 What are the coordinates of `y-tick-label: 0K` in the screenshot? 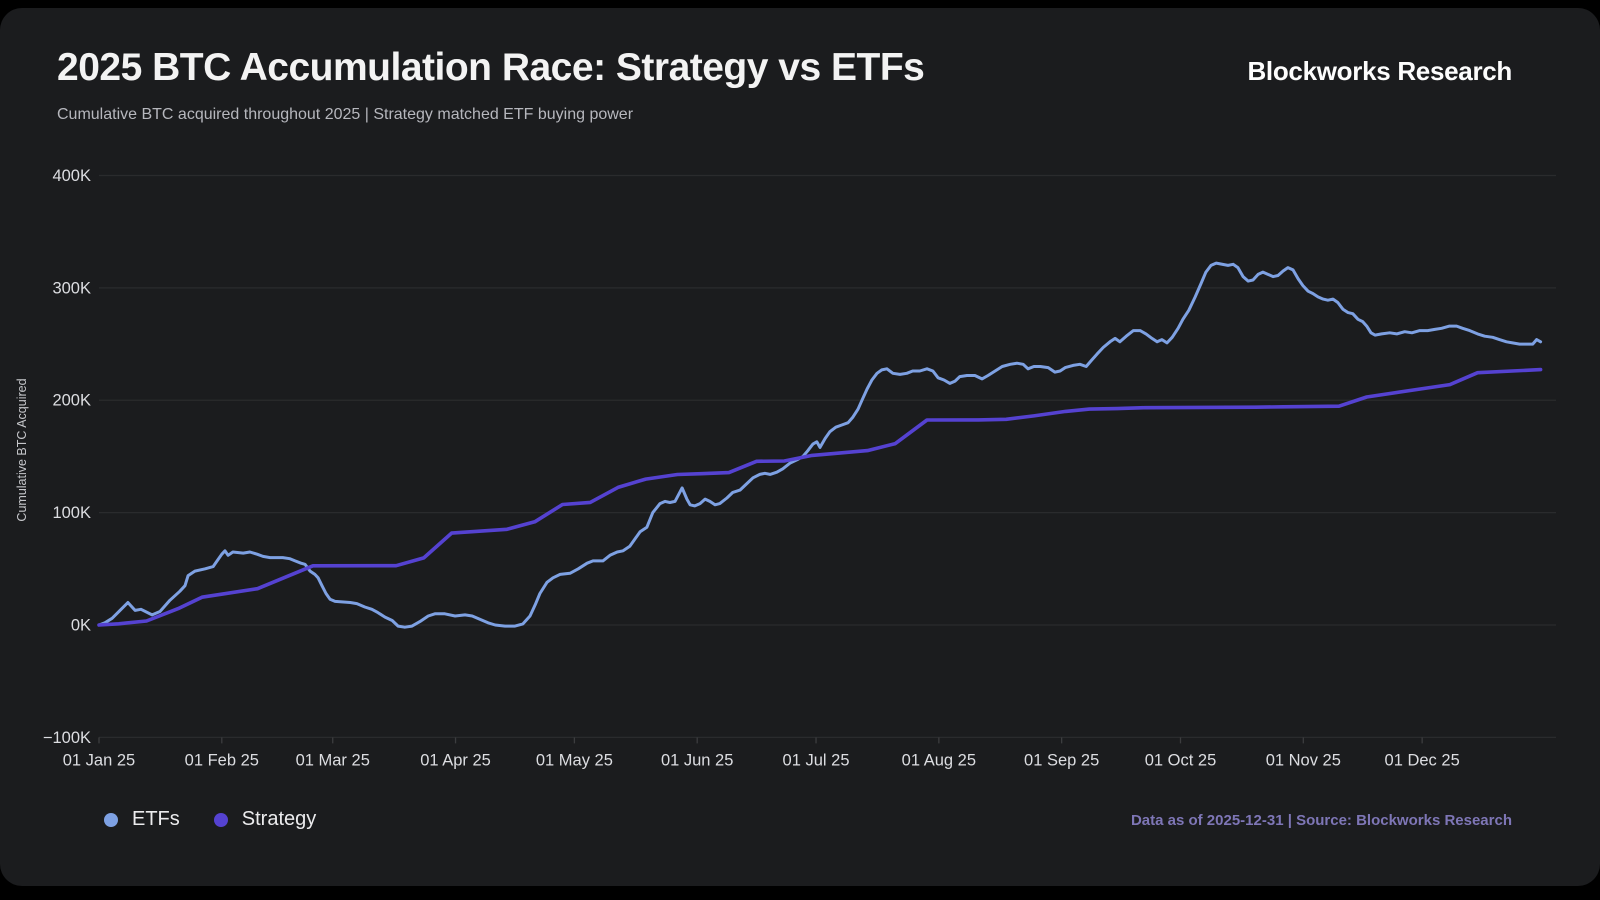 It's located at (81, 626).